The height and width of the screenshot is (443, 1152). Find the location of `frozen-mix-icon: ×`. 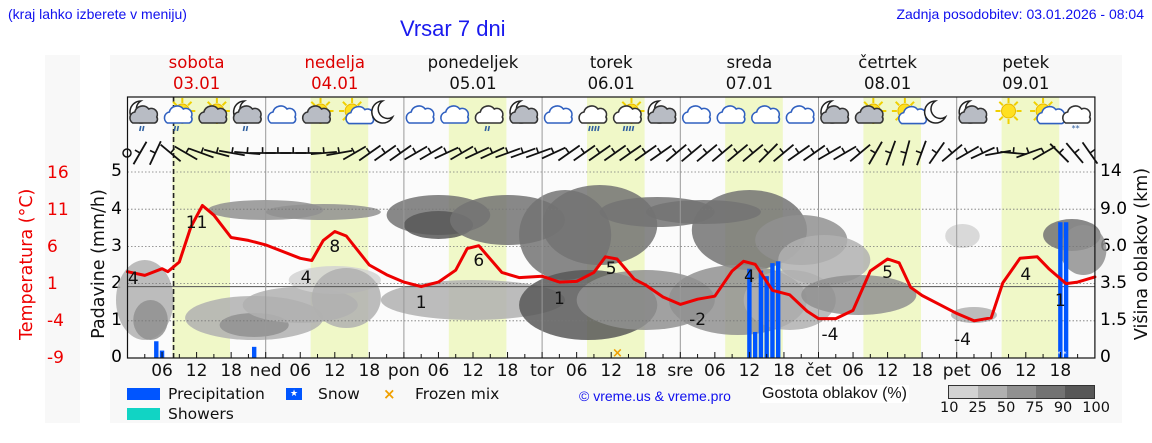

frozen-mix-icon: × is located at coordinates (389, 394).